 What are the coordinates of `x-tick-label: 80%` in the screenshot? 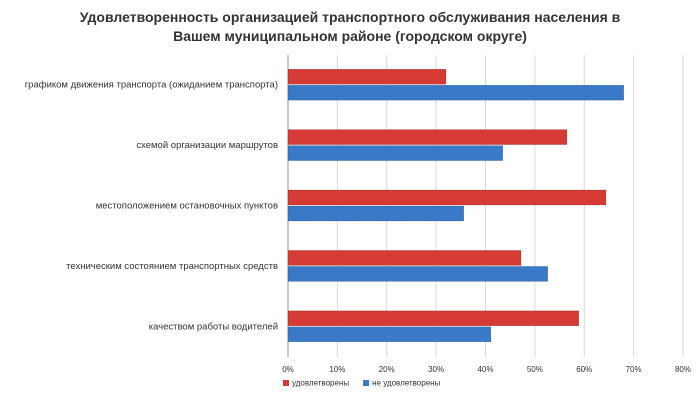 It's located at (683, 369).